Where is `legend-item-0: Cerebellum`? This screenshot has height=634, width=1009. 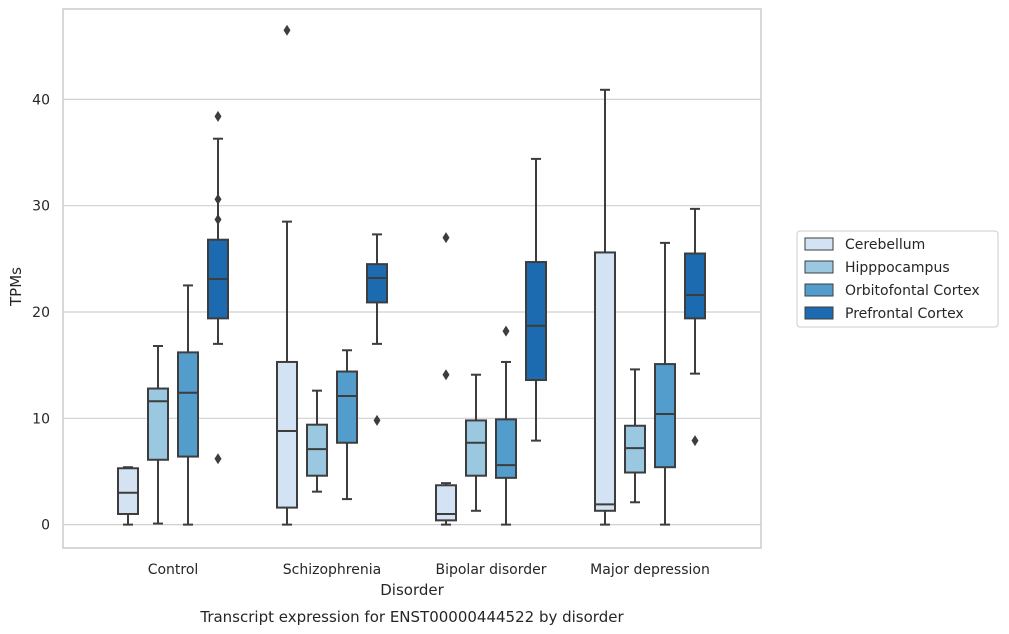
legend-item-0: Cerebellum is located at coordinates (864, 245).